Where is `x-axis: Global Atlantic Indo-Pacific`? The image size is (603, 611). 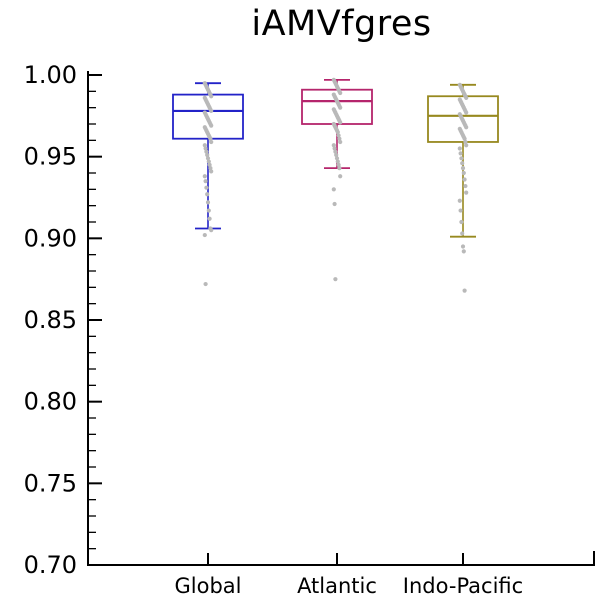 x-axis: Global Atlantic Indo-Pacific is located at coordinates (341, 574).